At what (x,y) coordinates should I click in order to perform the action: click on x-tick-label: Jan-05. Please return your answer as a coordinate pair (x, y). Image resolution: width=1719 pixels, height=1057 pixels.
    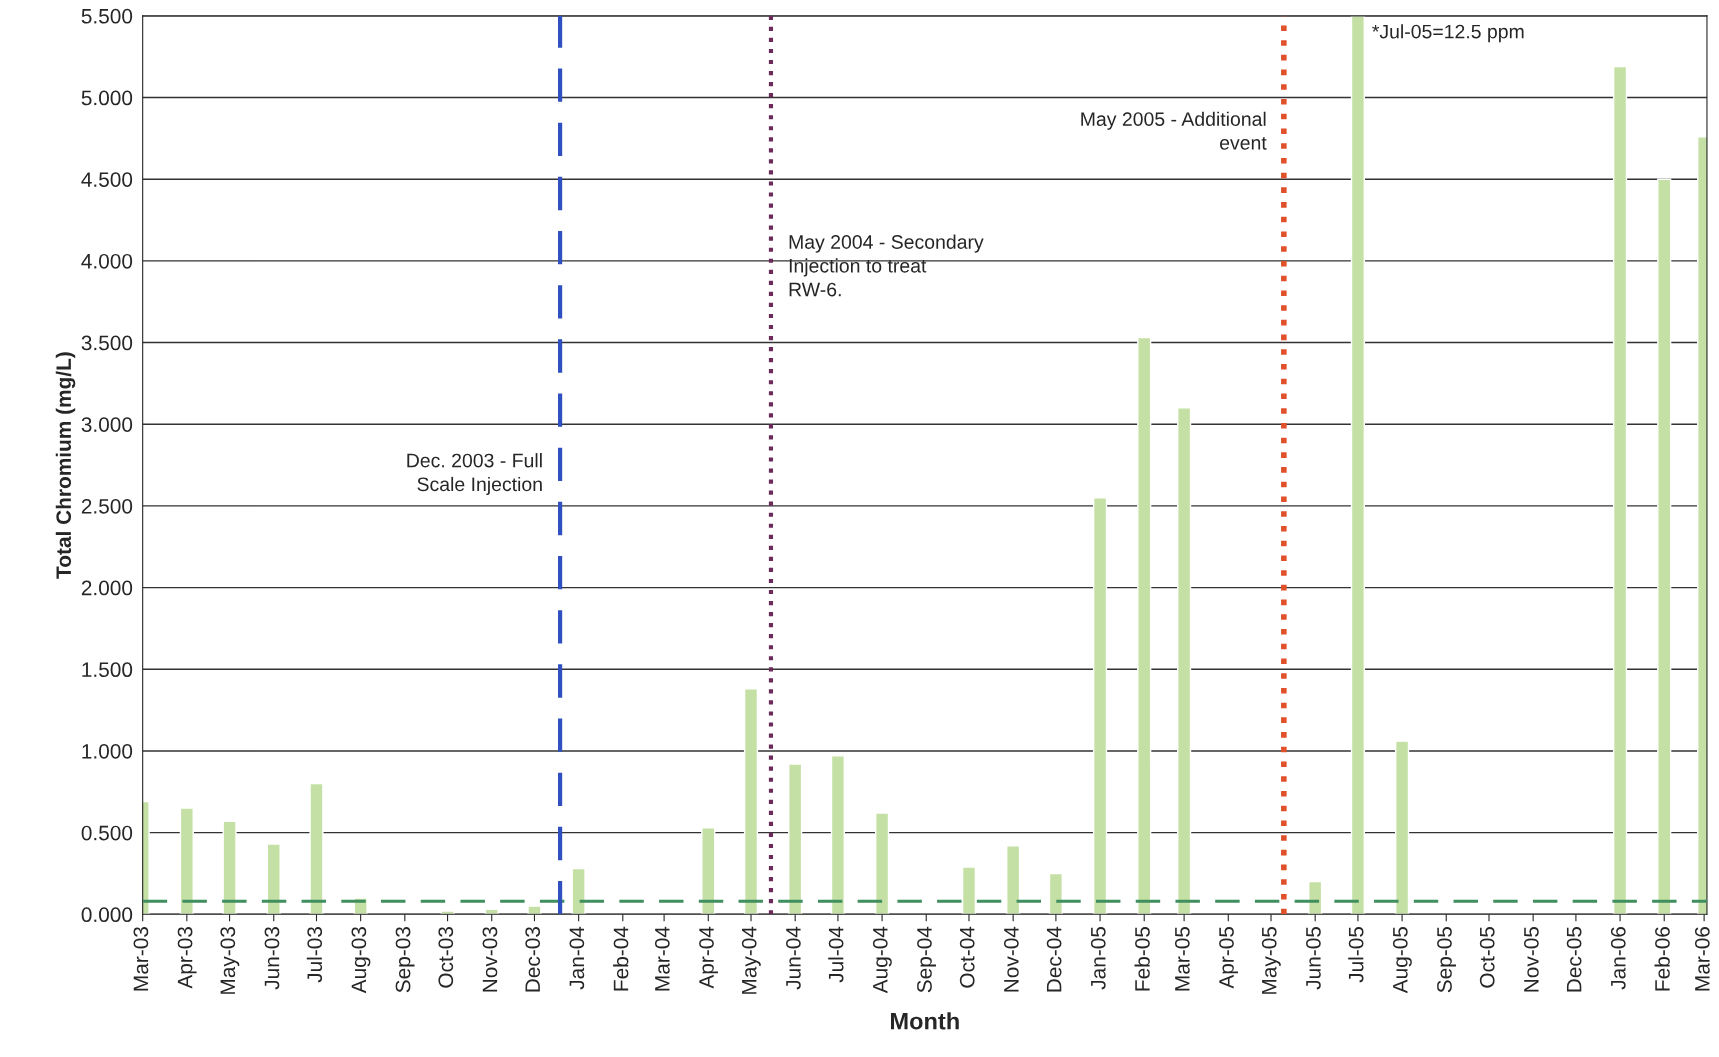
    Looking at the image, I should click on (1098, 958).